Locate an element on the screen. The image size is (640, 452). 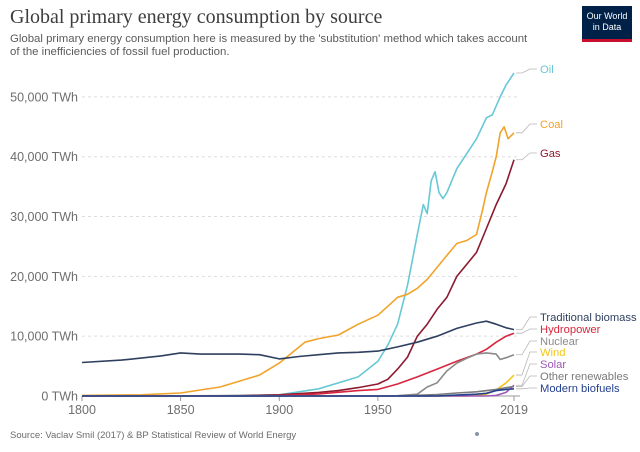
y-tick-label: 50,000 TWh is located at coordinates (44, 97).